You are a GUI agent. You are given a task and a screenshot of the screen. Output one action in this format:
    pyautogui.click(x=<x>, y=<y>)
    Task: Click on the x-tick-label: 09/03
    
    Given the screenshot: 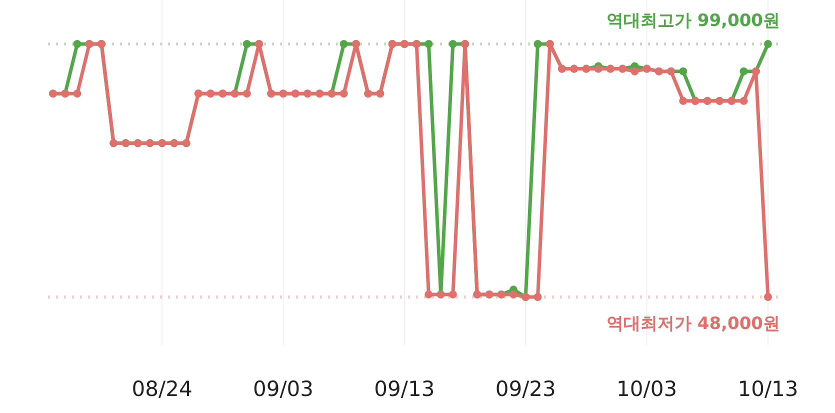 What is the action you would take?
    pyautogui.click(x=283, y=389)
    